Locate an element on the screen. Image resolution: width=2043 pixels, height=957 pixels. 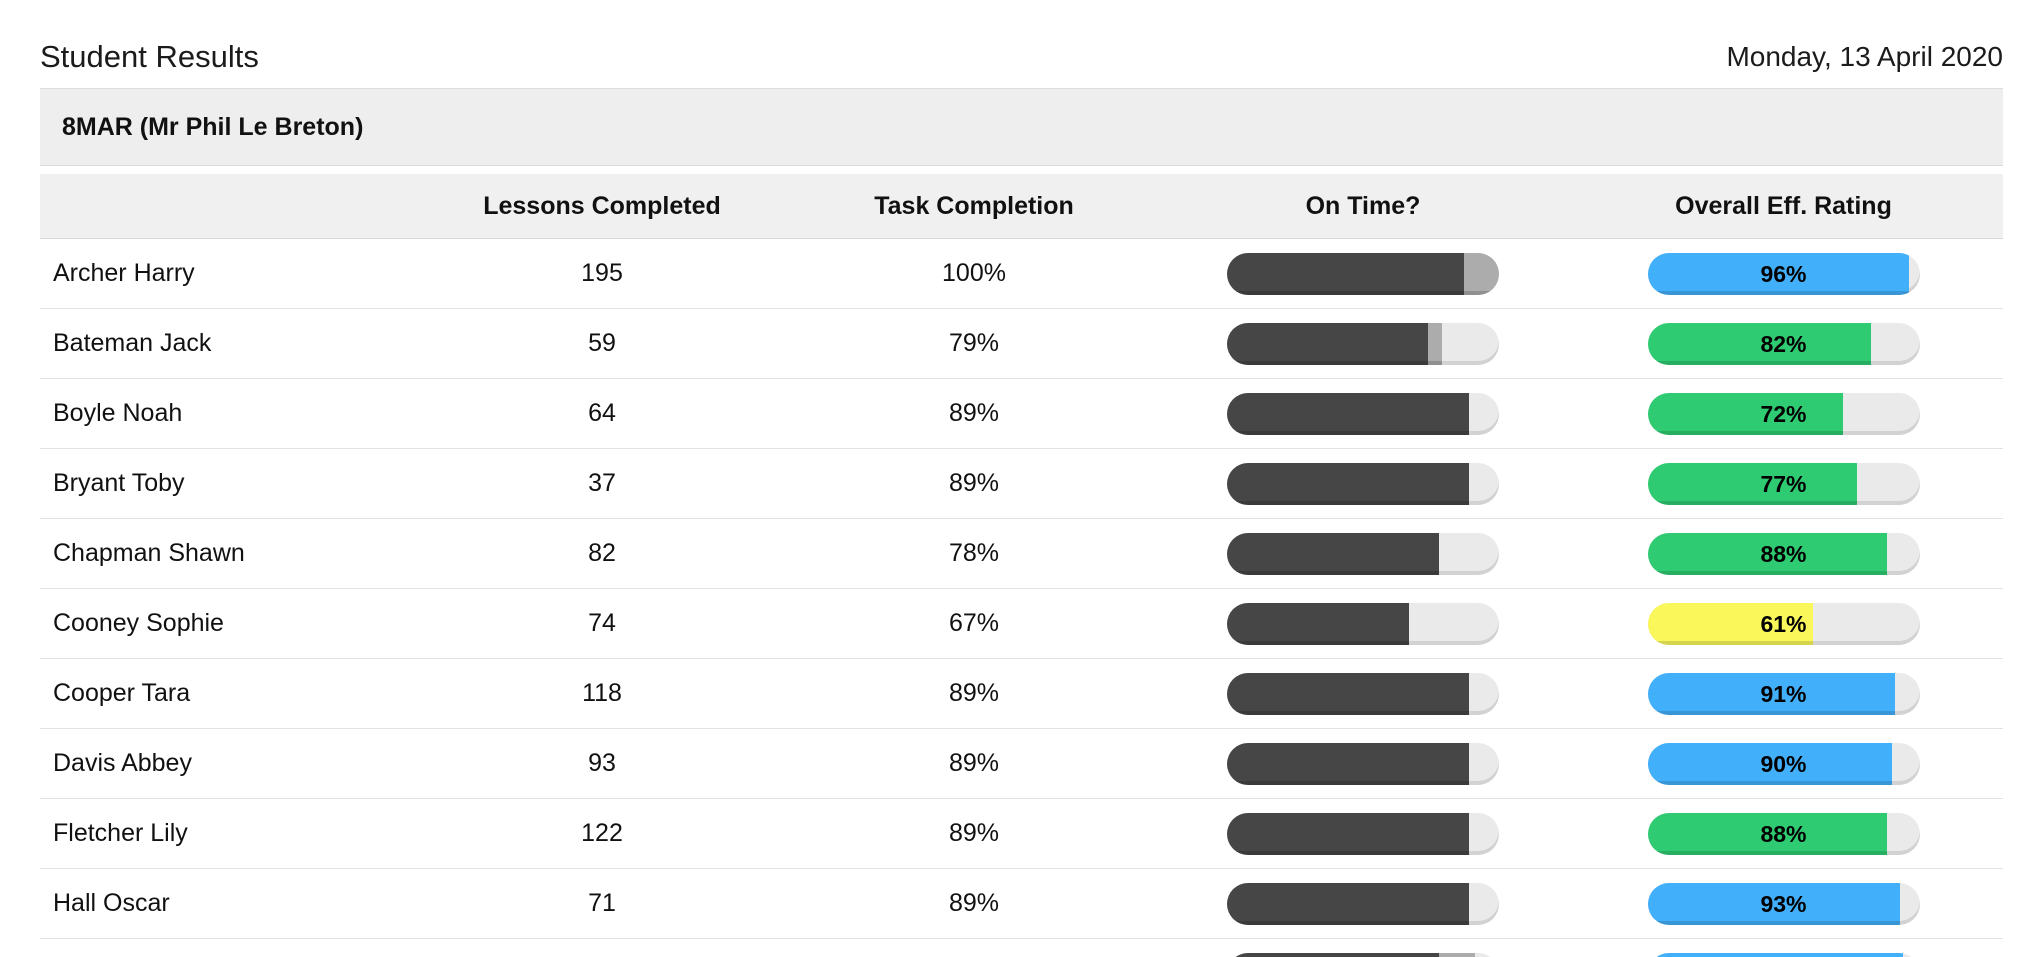
student-name: Bateman Jack is located at coordinates (132, 343).